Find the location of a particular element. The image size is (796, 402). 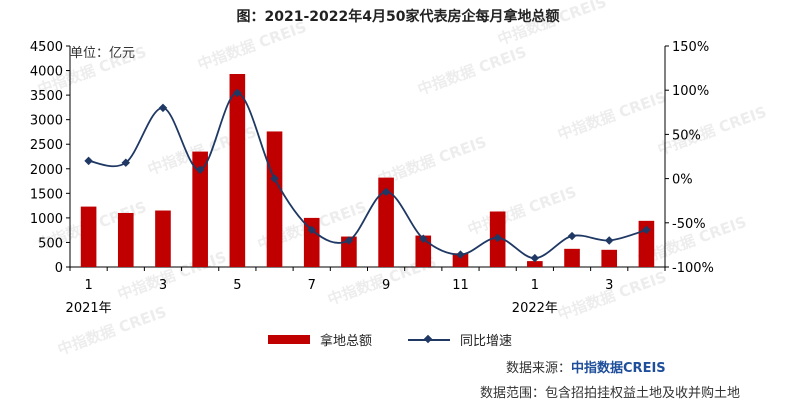

left-tick-label: 1000 is located at coordinates (46, 219).